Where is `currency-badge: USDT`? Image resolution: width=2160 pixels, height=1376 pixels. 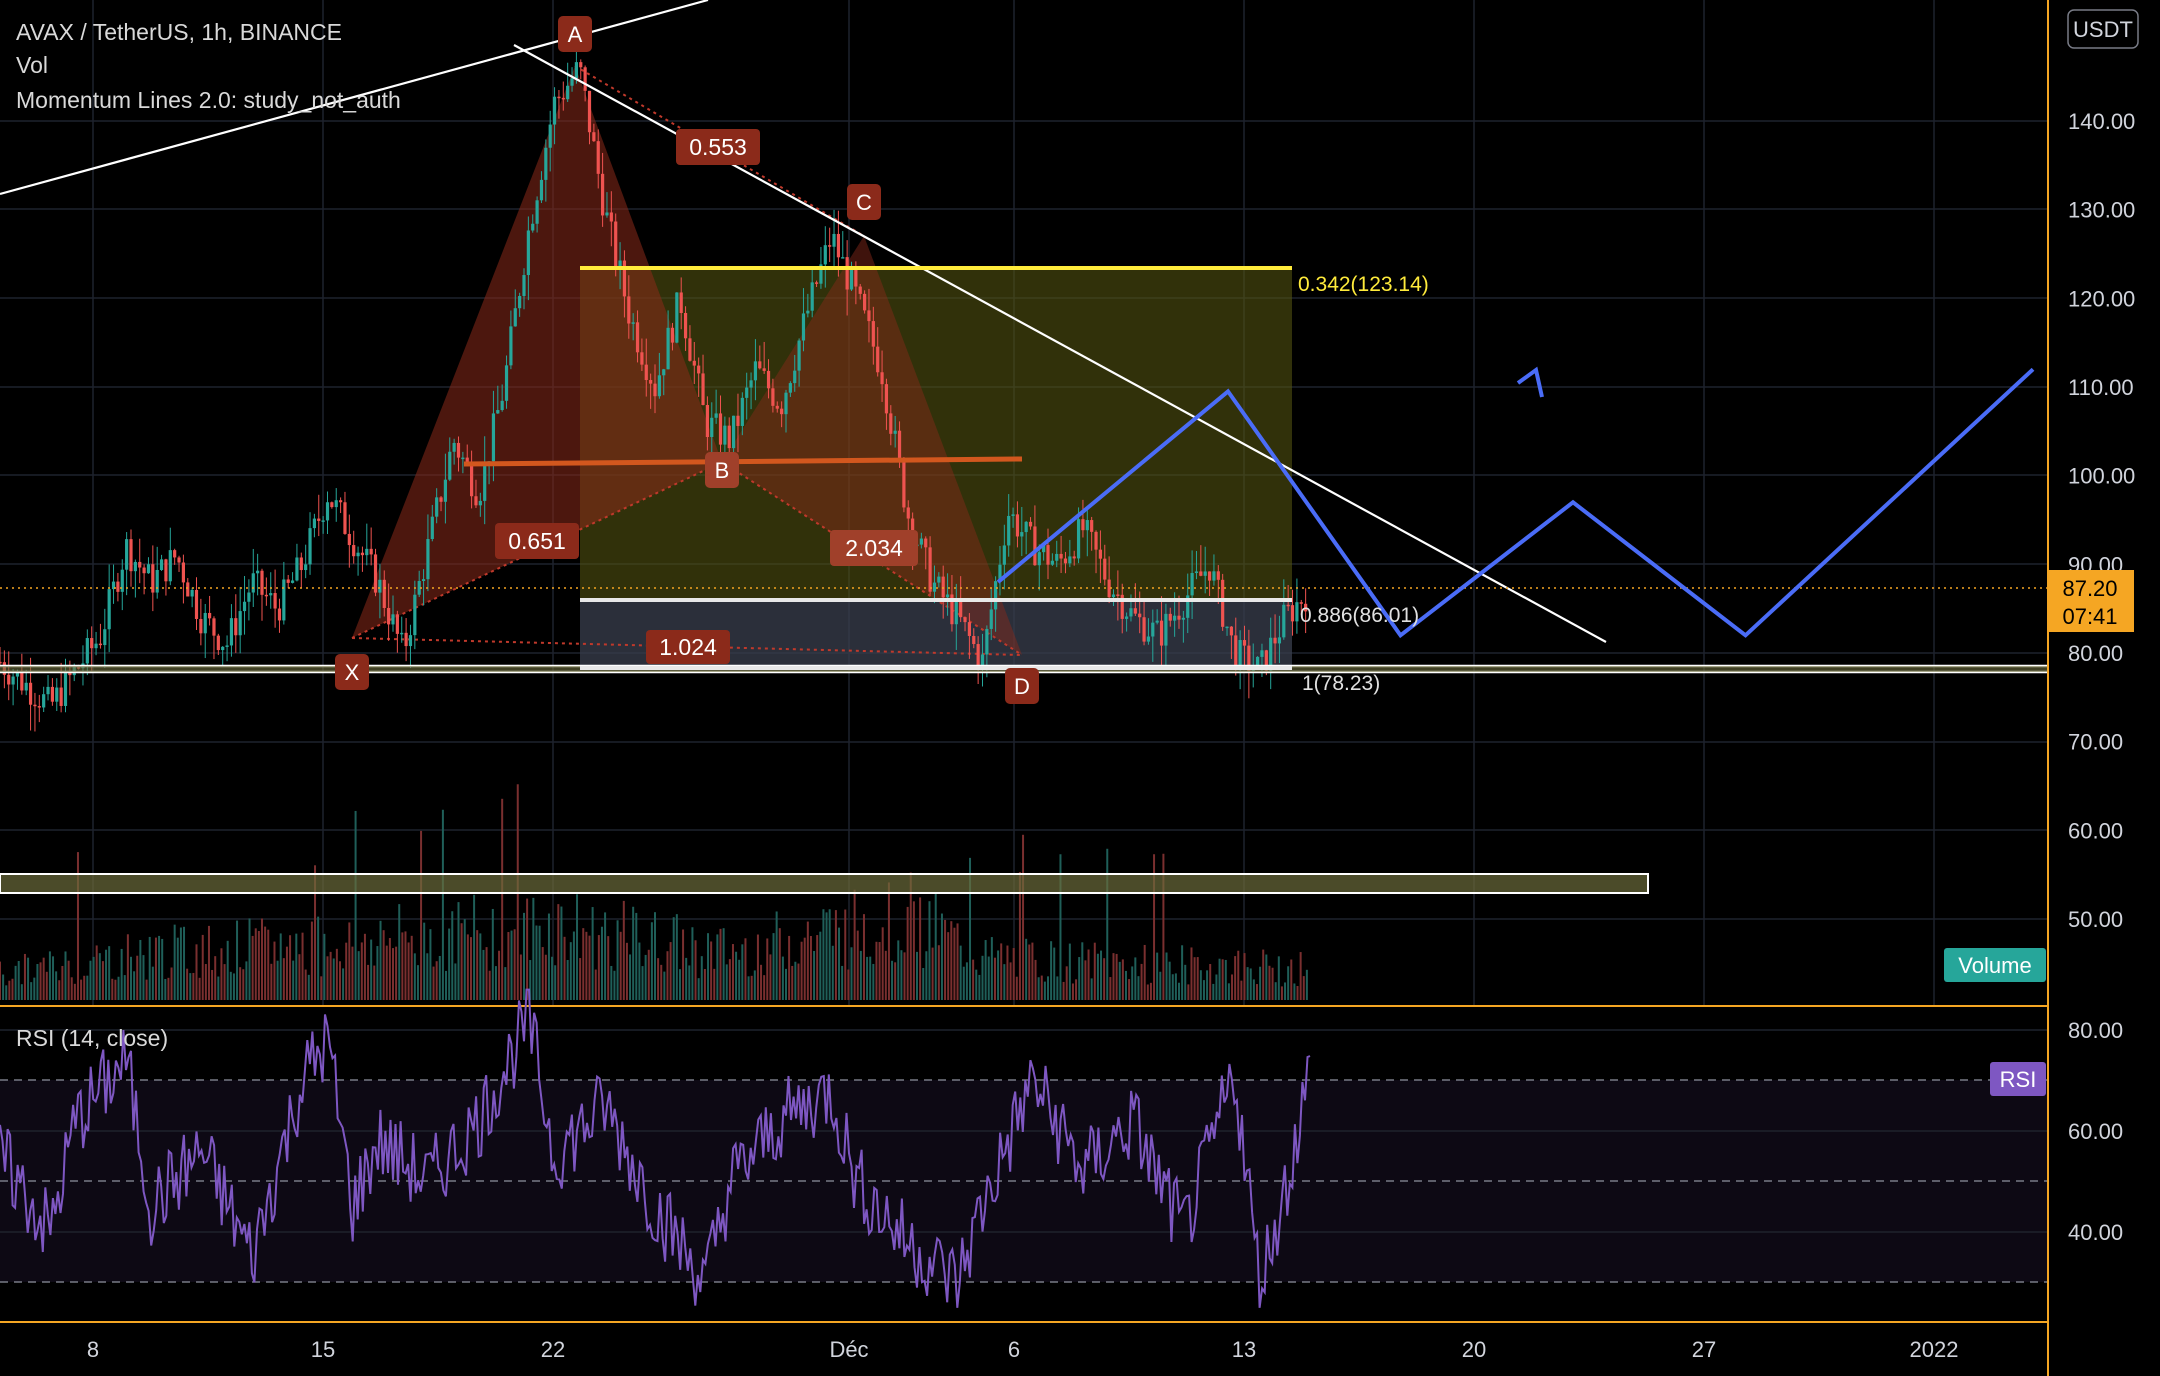
currency-badge: USDT is located at coordinates (2103, 29).